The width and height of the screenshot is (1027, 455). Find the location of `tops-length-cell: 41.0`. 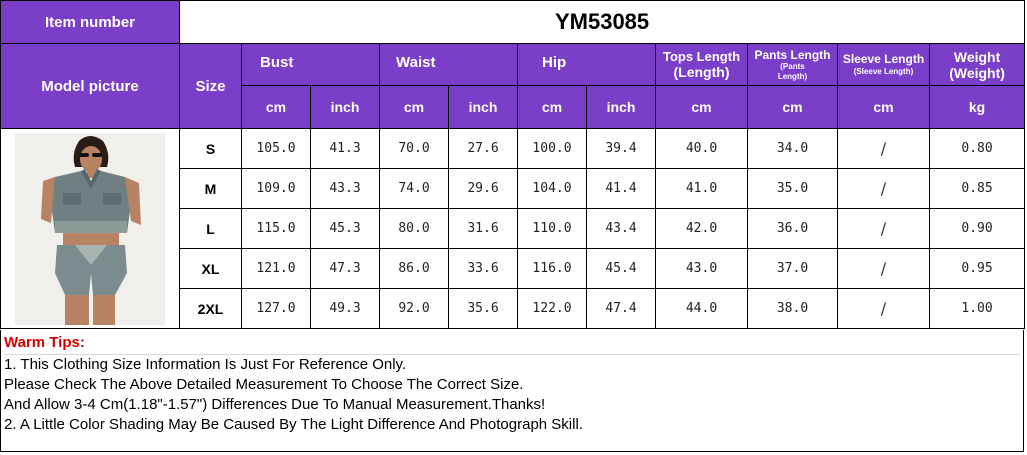

tops-length-cell: 41.0 is located at coordinates (701, 188).